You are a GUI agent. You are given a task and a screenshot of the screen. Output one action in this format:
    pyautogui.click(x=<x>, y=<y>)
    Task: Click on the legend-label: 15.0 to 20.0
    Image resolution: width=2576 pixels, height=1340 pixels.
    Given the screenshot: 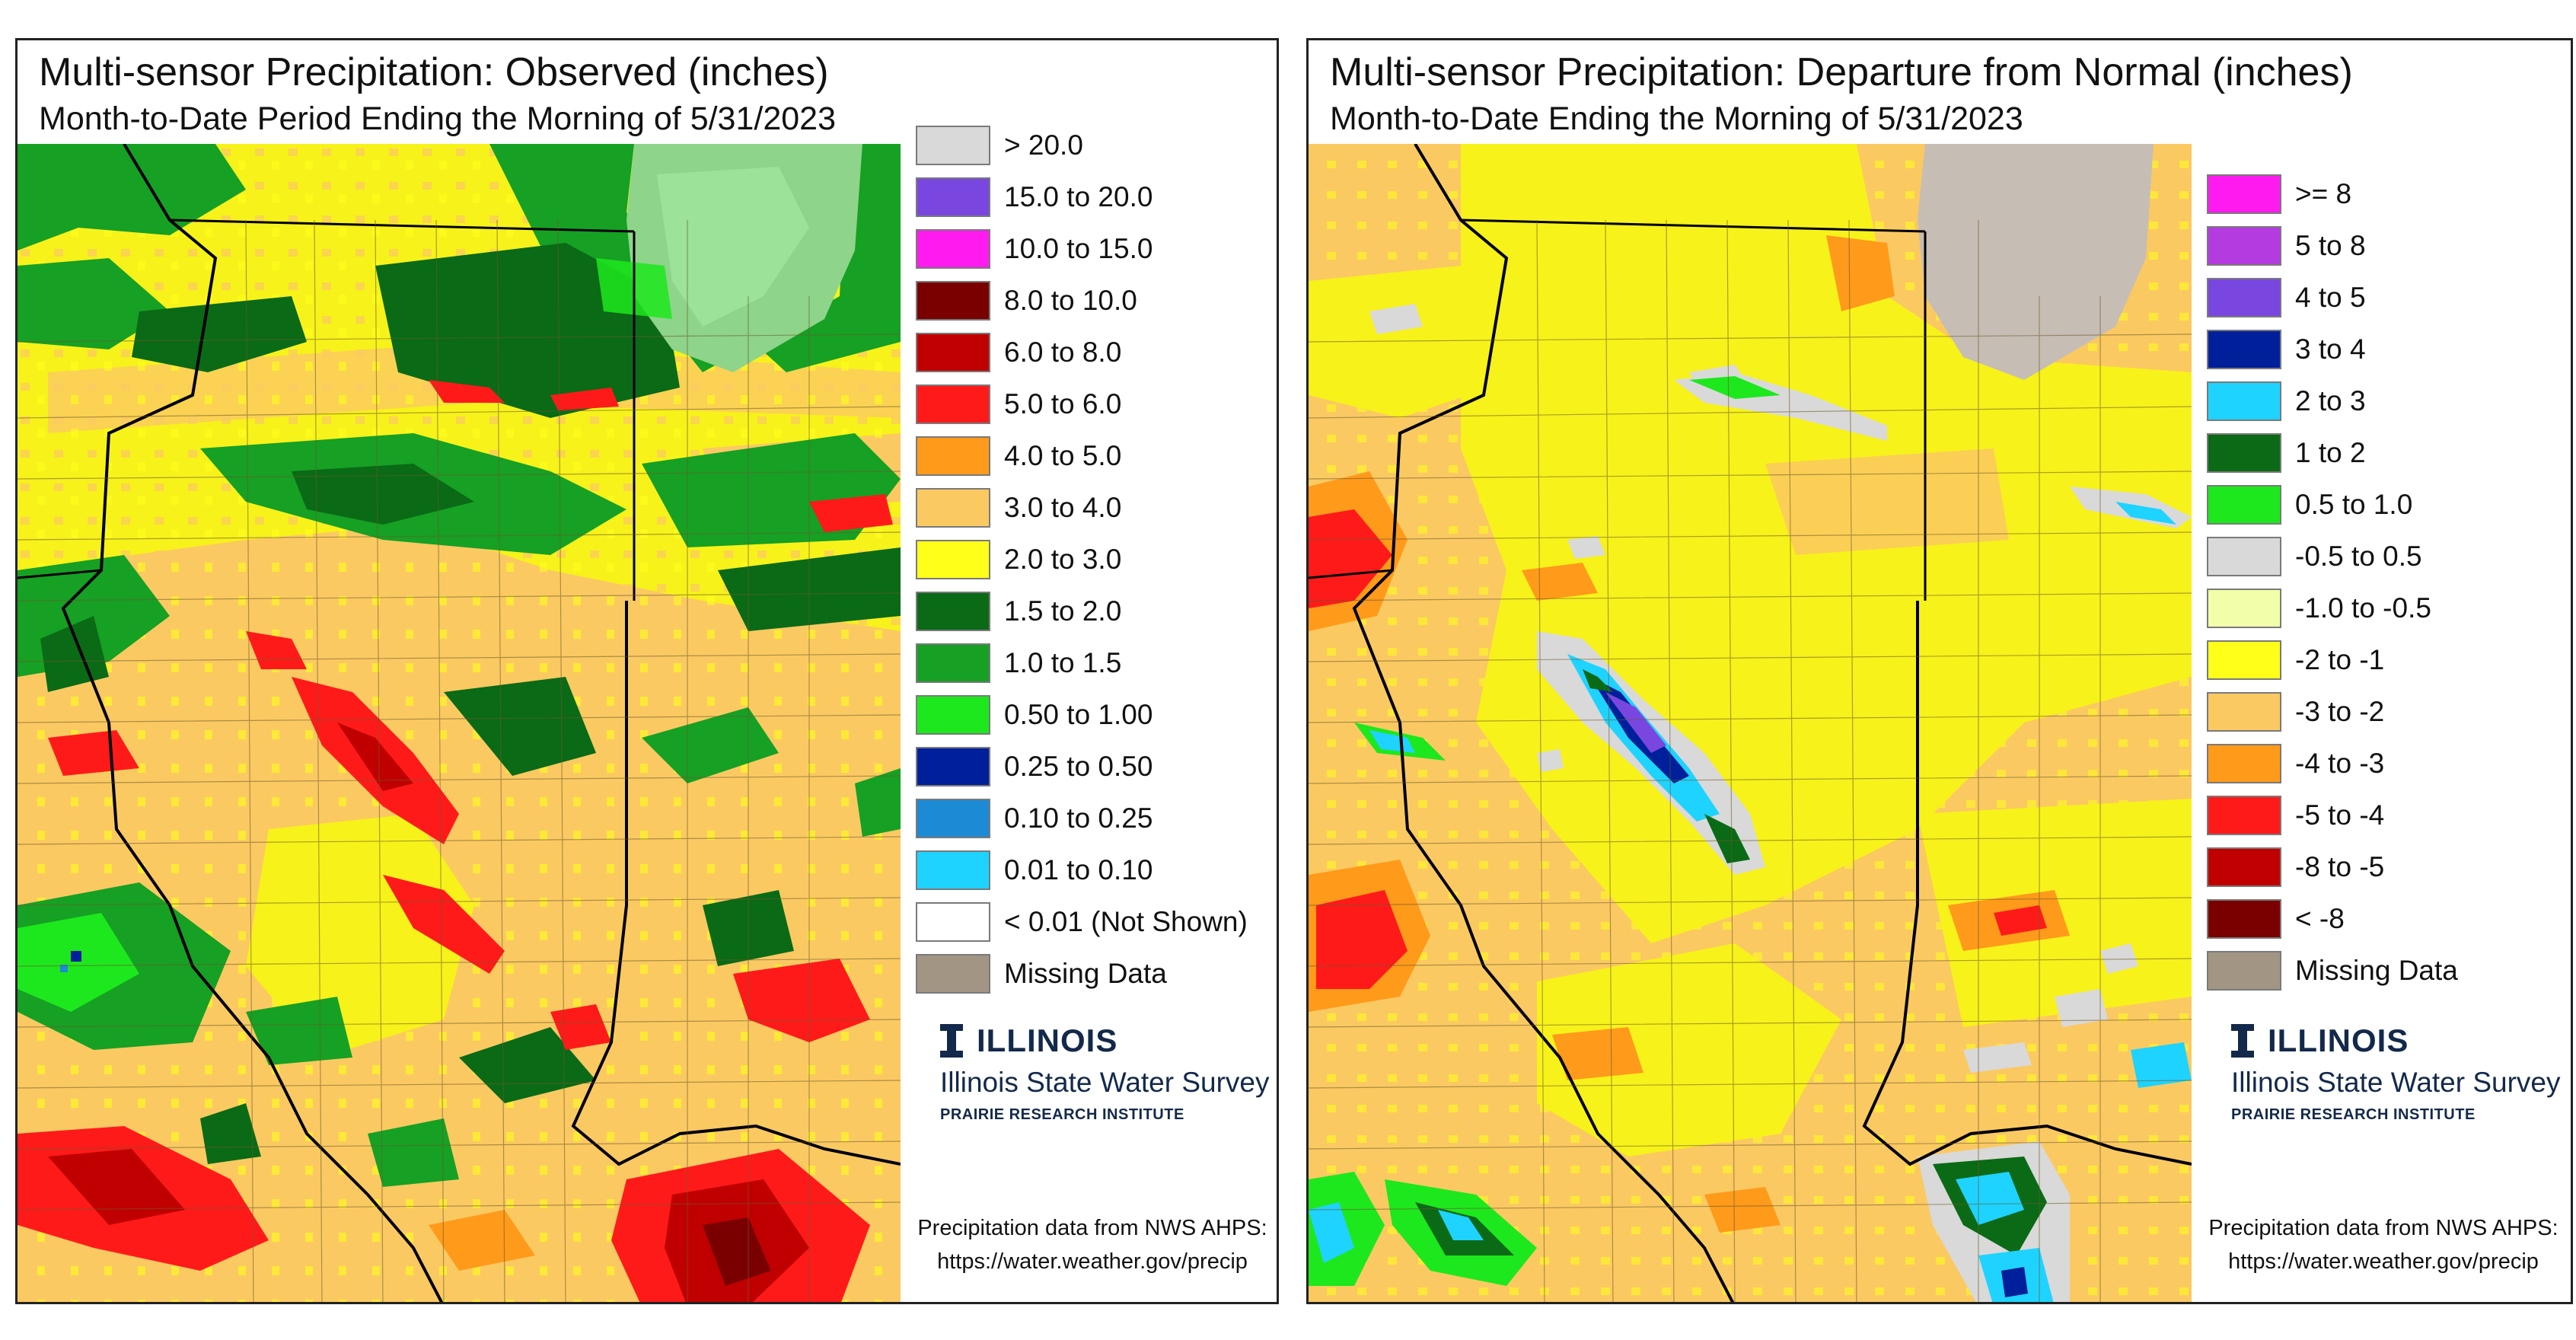 What is the action you would take?
    pyautogui.click(x=1079, y=197)
    